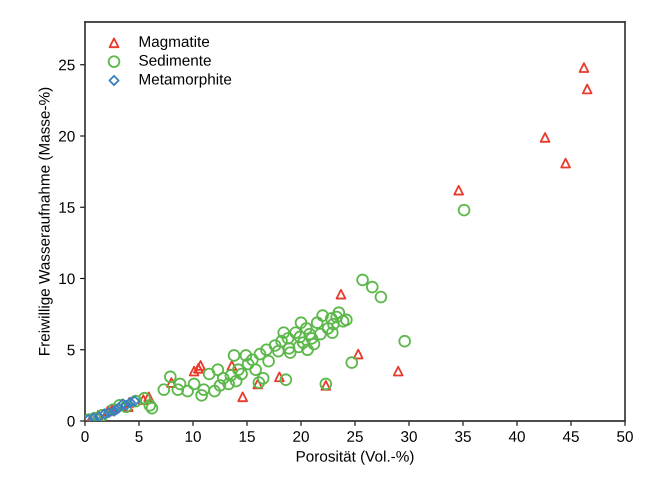 The width and height of the screenshot is (647, 486). Describe the element at coordinates (45, 221) in the screenshot. I see `y-axis-title: Freiwillige Wasseraufnahme (Masse-%)` at that location.